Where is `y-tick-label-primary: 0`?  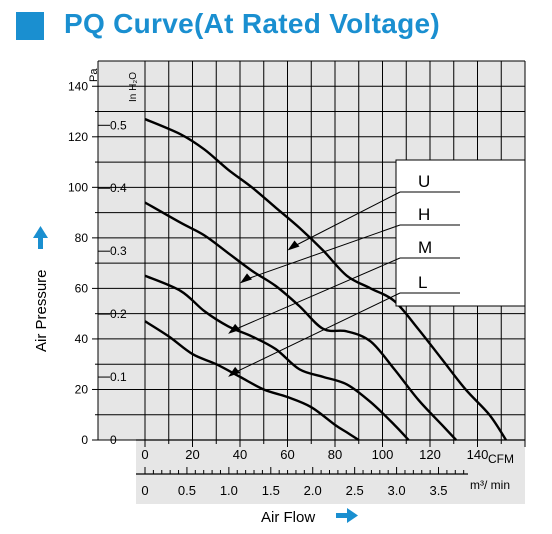
y-tick-label-primary: 0 is located at coordinates (84, 440).